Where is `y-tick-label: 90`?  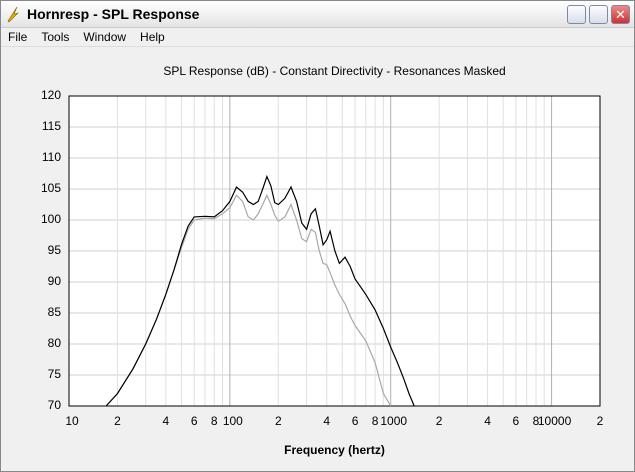
y-tick-label: 90 is located at coordinates (55, 281).